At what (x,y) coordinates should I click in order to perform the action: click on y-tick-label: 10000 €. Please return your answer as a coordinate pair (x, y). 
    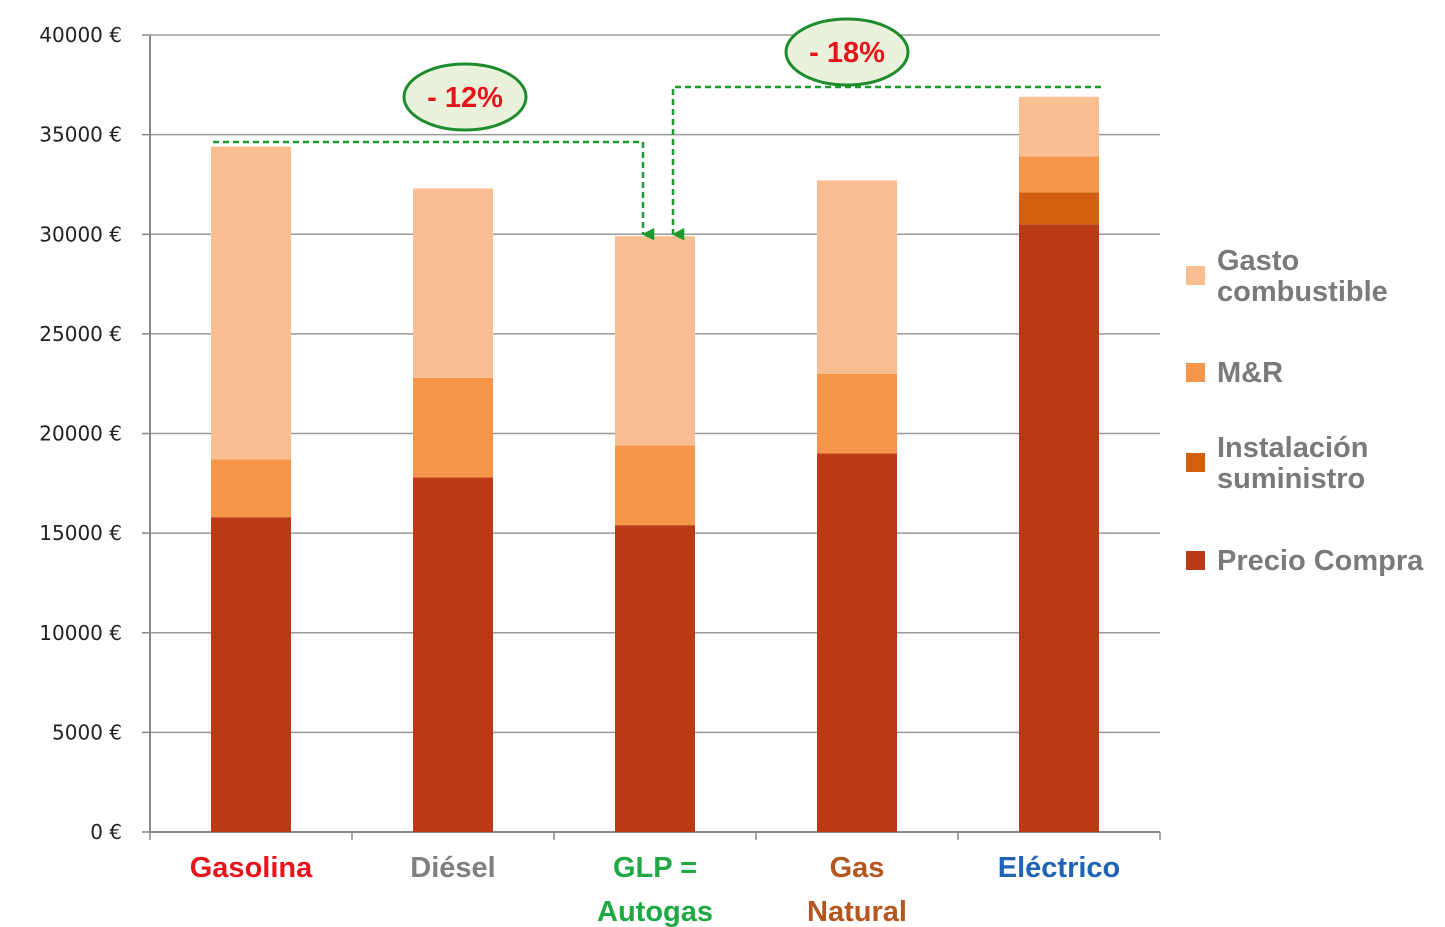
    Looking at the image, I should click on (80, 633).